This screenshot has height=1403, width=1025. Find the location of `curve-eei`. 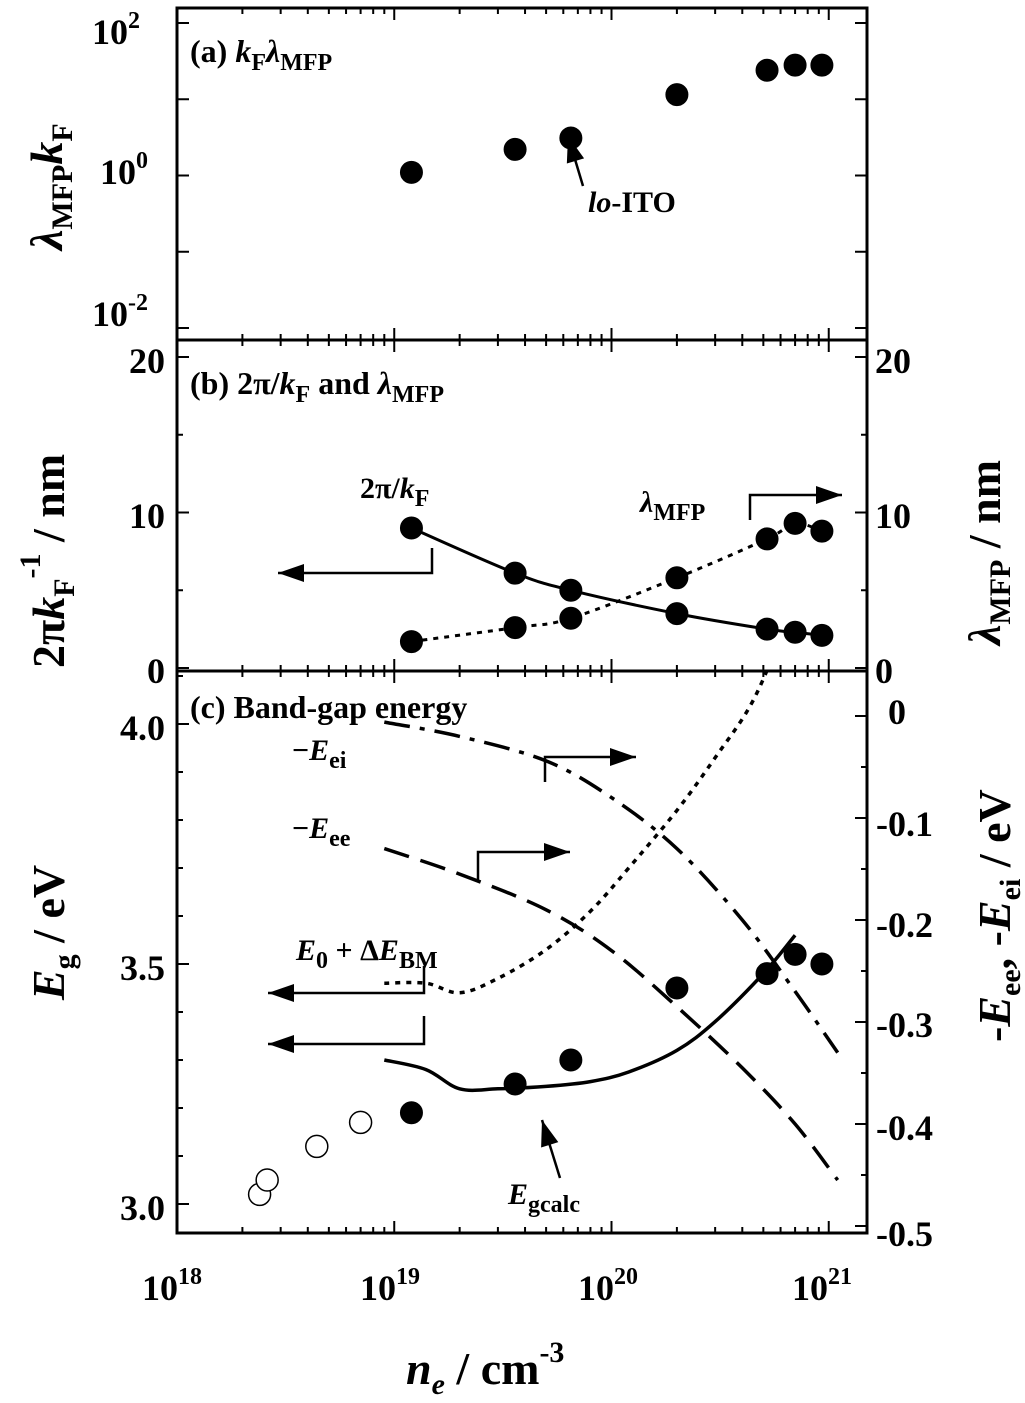

curve-eei is located at coordinates (611, 887).